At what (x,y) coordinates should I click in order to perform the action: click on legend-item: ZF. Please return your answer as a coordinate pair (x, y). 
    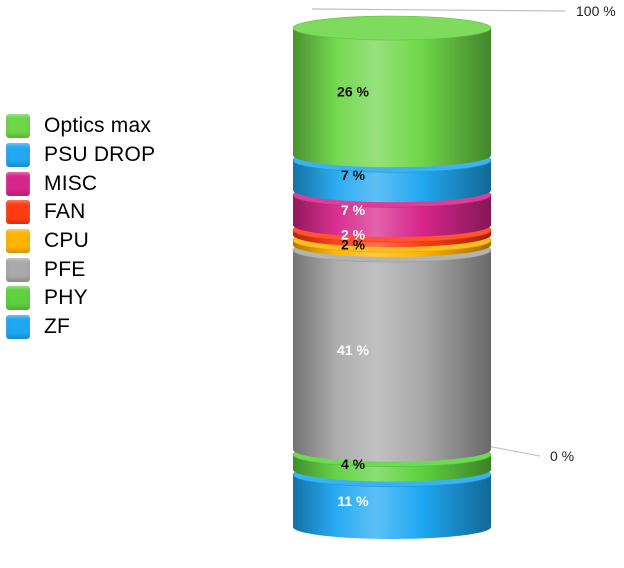
    Looking at the image, I should click on (80, 327).